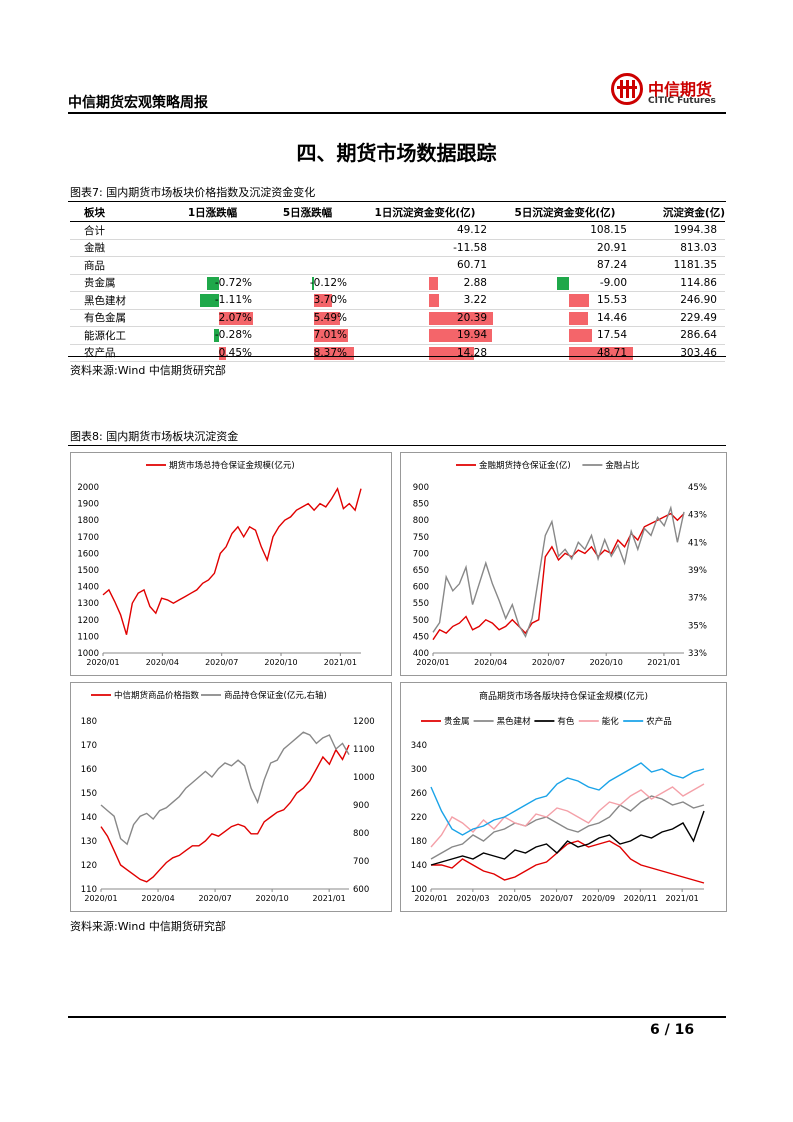  What do you see at coordinates (307, 283) in the screenshot?
I see `cell-d5: -0.12%` at bounding box center [307, 283].